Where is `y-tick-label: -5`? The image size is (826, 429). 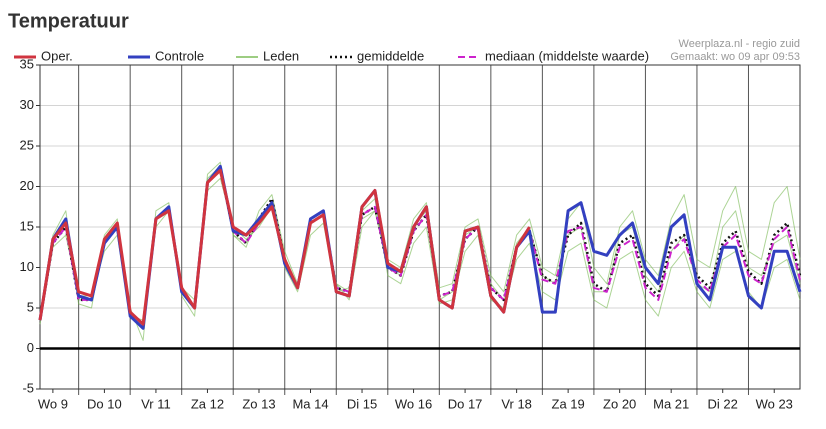
y-tick-label: -5 is located at coordinates (28, 387).